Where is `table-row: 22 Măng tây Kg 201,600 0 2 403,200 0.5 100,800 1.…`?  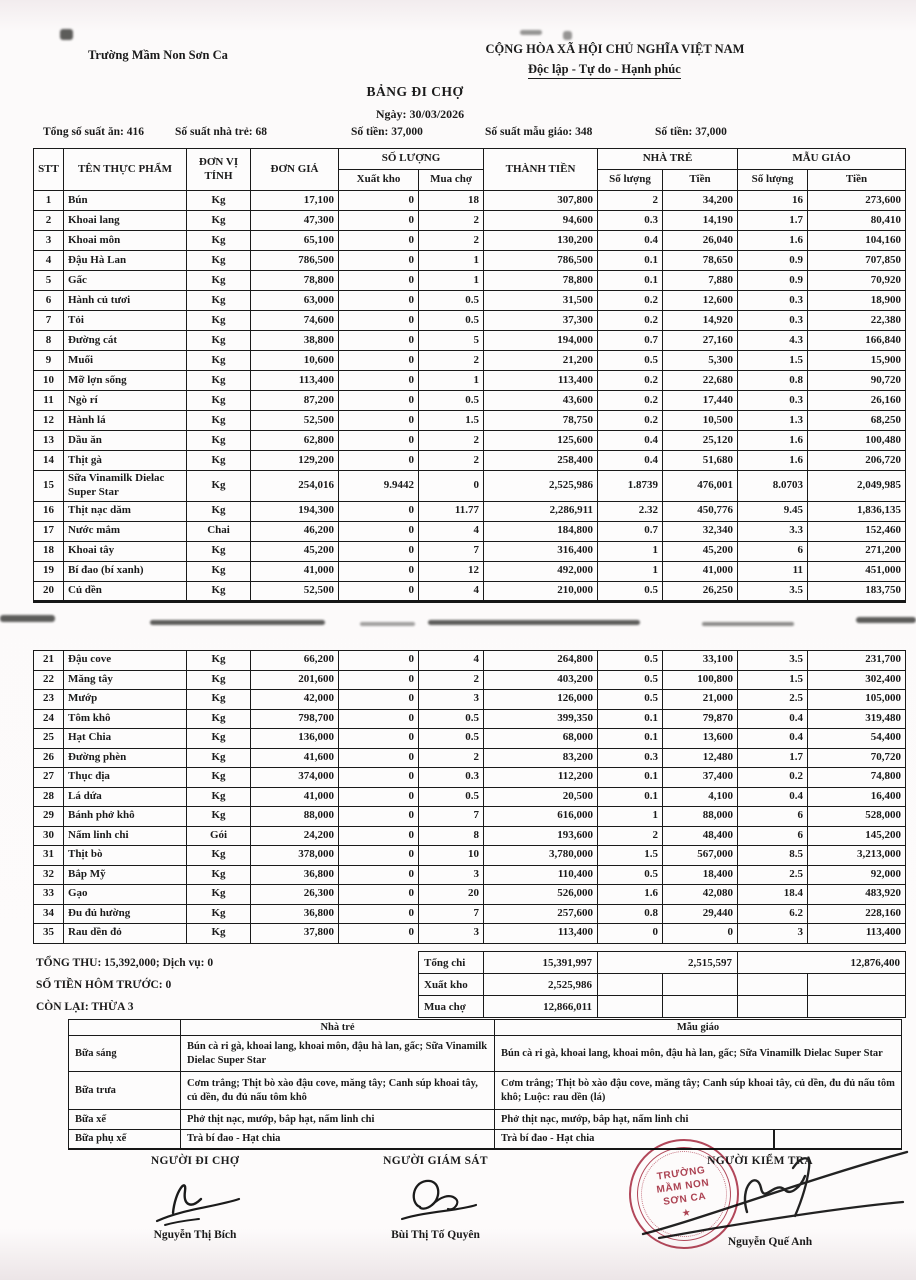
table-row: 22 Măng tây Kg 201,600 0 2 403,200 0.5 100,800 1.… is located at coordinates (469, 679).